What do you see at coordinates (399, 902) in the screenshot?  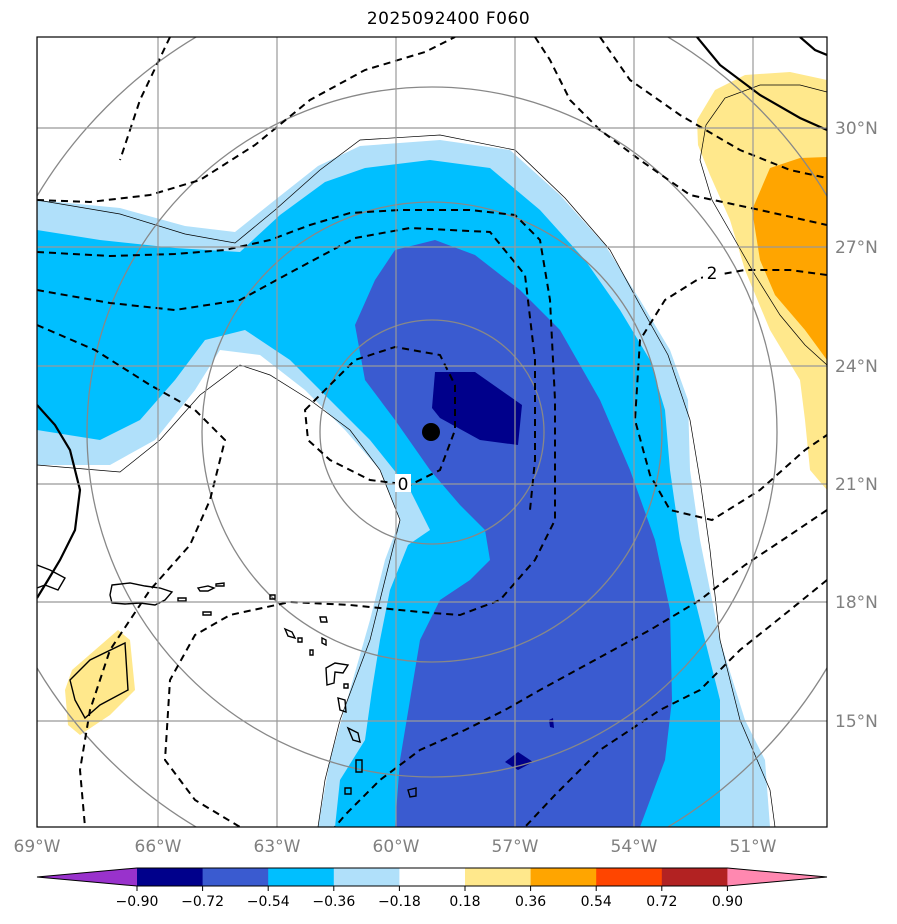 I see `colorbar-tick-label: −0.18` at bounding box center [399, 902].